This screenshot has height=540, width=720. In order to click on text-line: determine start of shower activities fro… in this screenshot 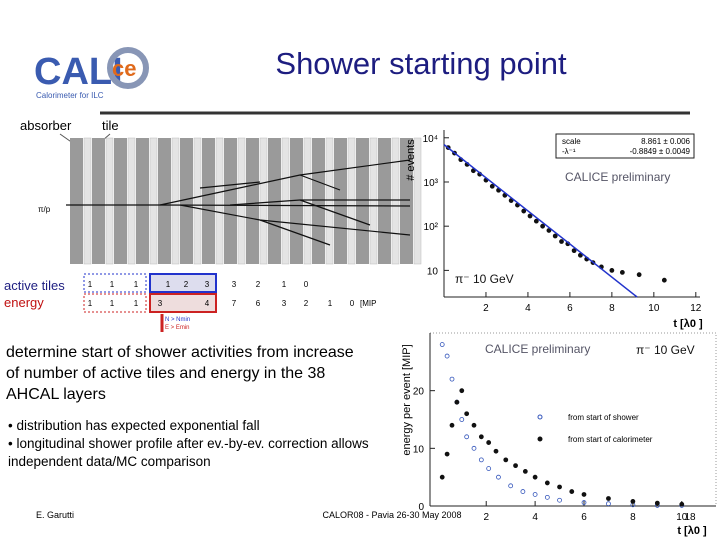, I will do `click(180, 352)`.